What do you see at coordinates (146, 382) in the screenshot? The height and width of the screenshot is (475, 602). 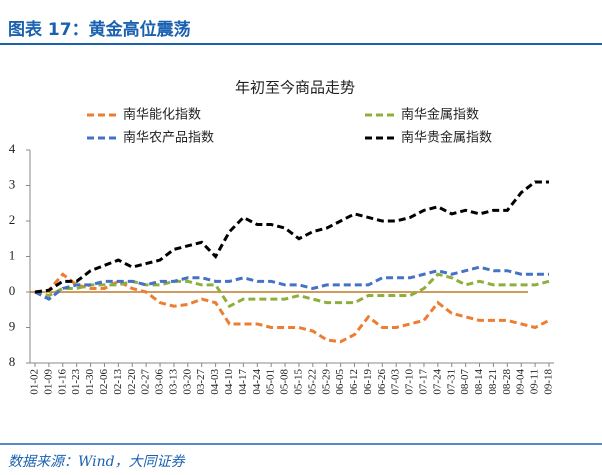 I see `x-tick-label: 02-27` at bounding box center [146, 382].